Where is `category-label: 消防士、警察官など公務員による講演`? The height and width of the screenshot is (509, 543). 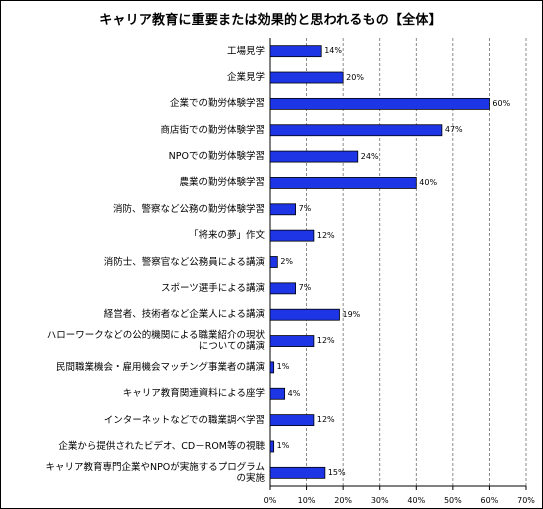 category-label: 消防士、警察官など公務員による講演 is located at coordinates (184, 262).